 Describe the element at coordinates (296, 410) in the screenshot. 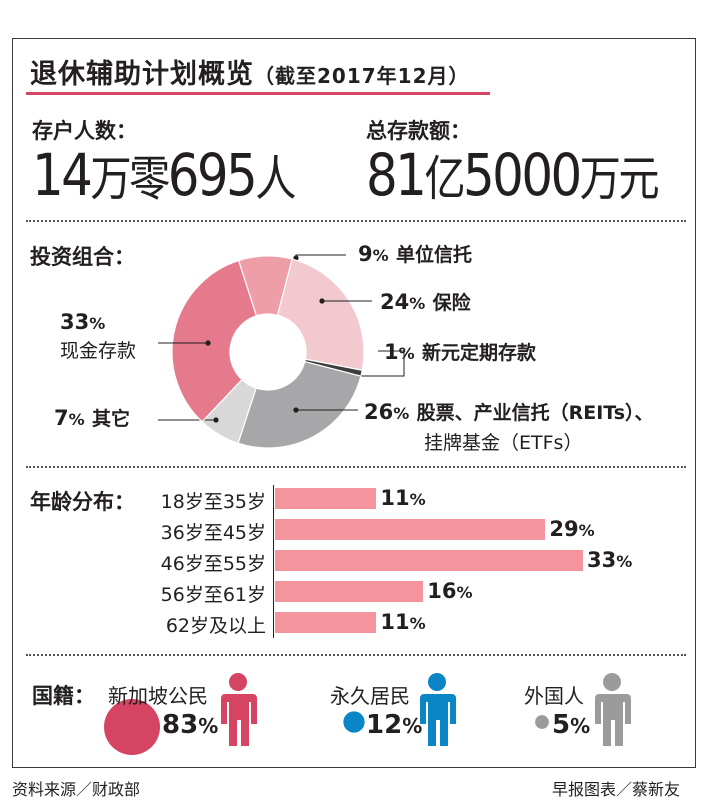

I see `leader-dot-stocks` at that location.